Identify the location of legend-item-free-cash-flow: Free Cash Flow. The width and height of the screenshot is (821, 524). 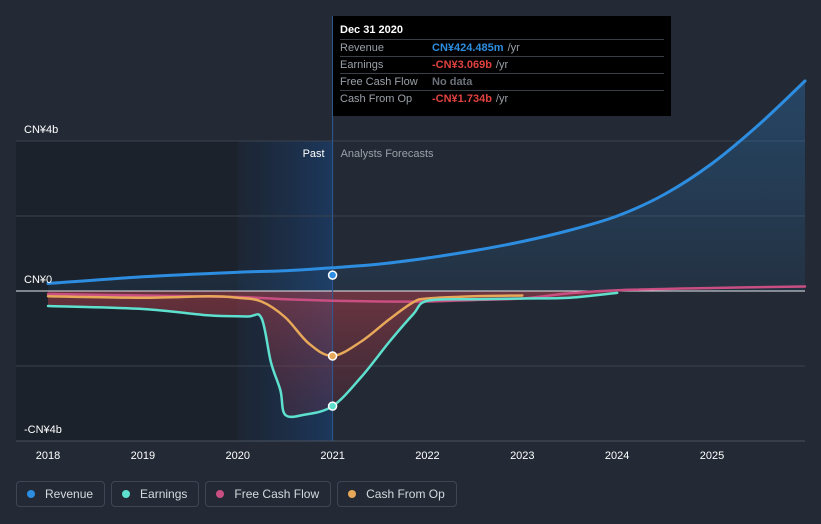
(268, 494).